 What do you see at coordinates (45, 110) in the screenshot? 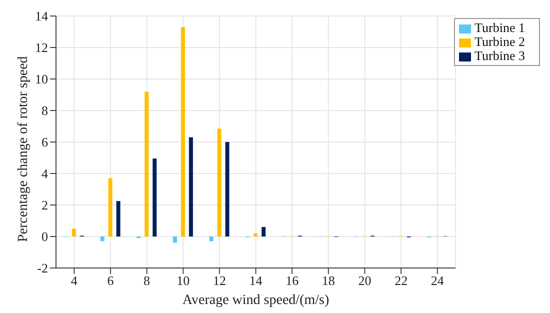
I see `y-tick-label: 8` at bounding box center [45, 110].